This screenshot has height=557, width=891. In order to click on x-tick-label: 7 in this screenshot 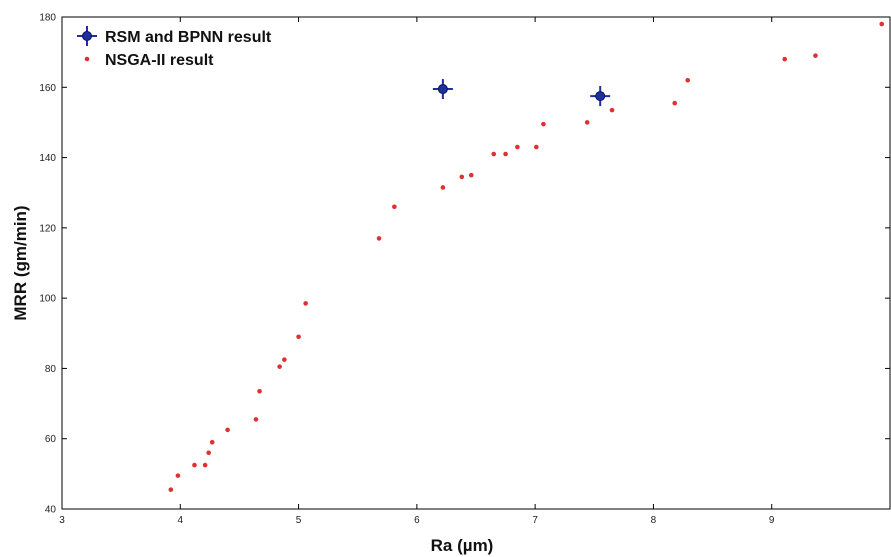, I will do `click(535, 520)`.